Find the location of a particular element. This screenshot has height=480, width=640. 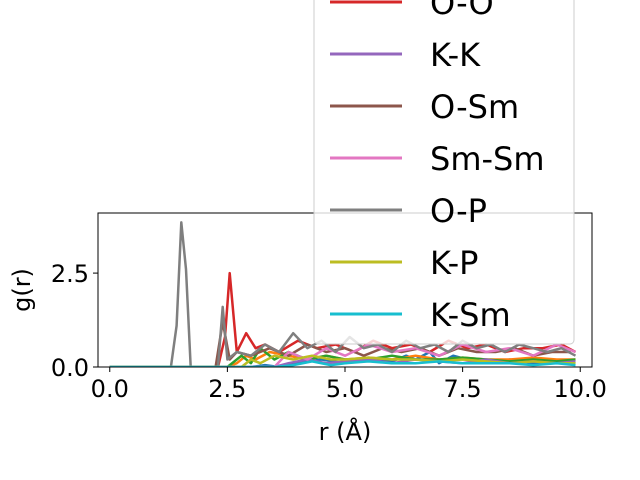

y-axis: 0.0 2.5 is located at coordinates (74, 321).